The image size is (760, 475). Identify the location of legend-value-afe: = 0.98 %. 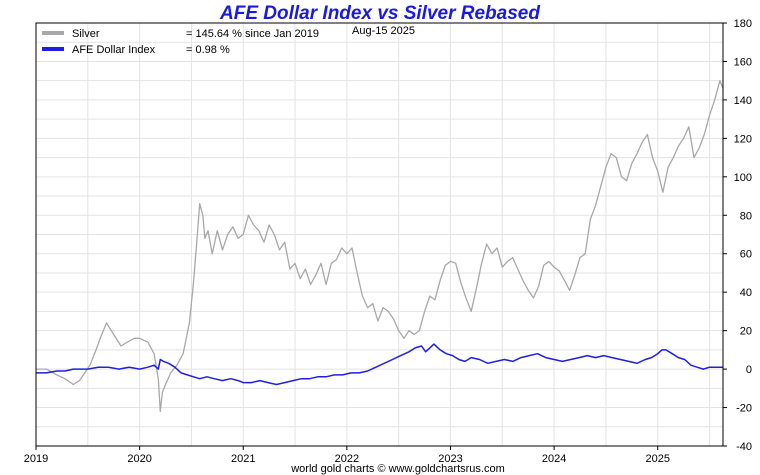
(208, 50).